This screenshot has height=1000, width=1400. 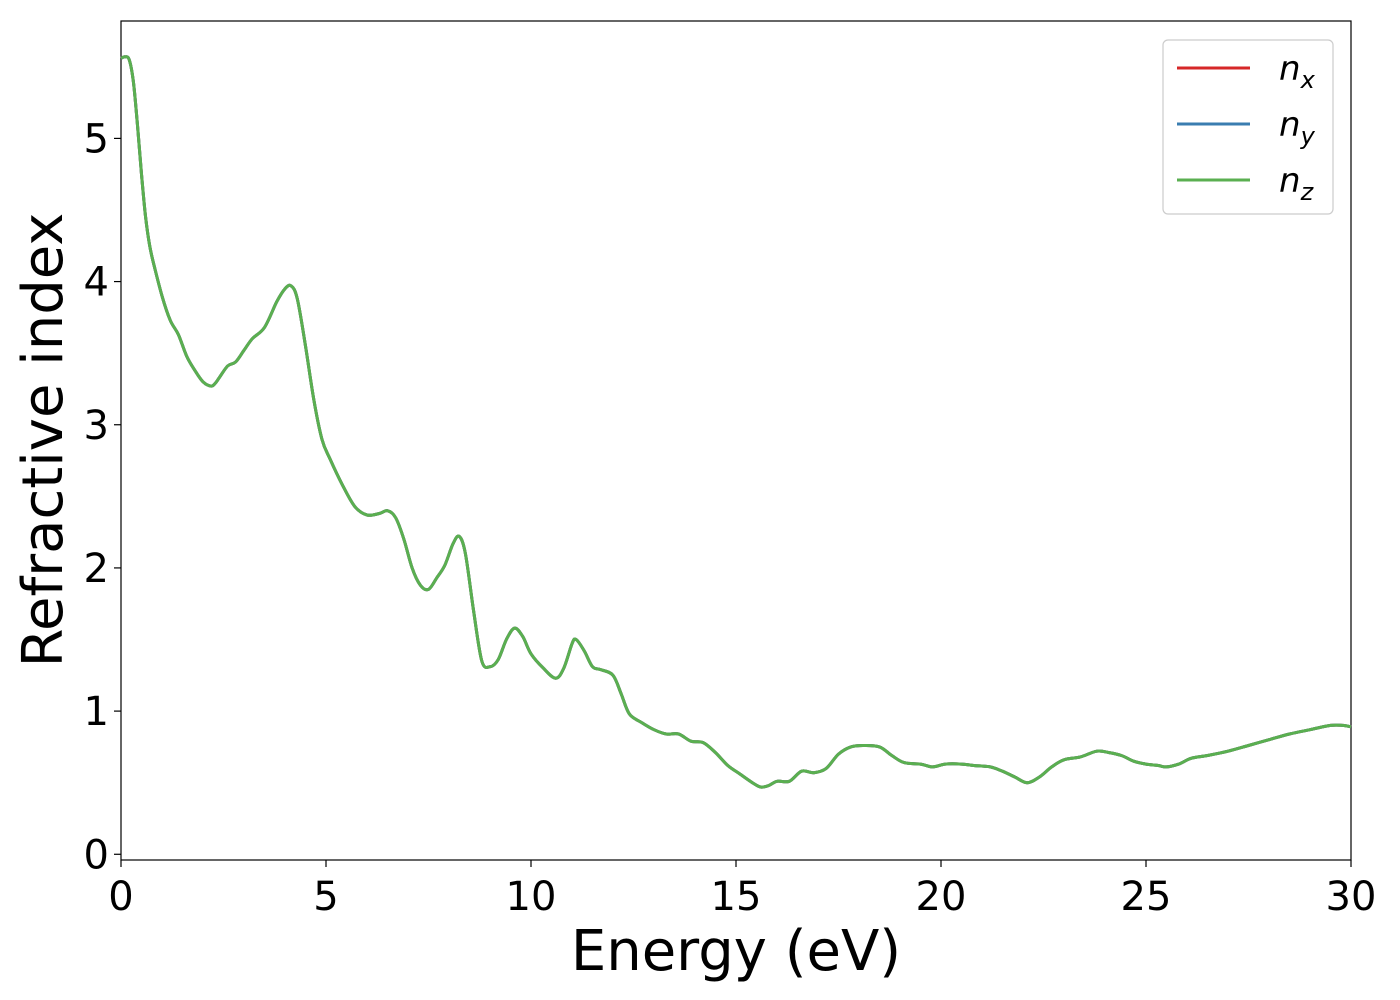 I want to click on legend-box, so click(x=1248, y=127).